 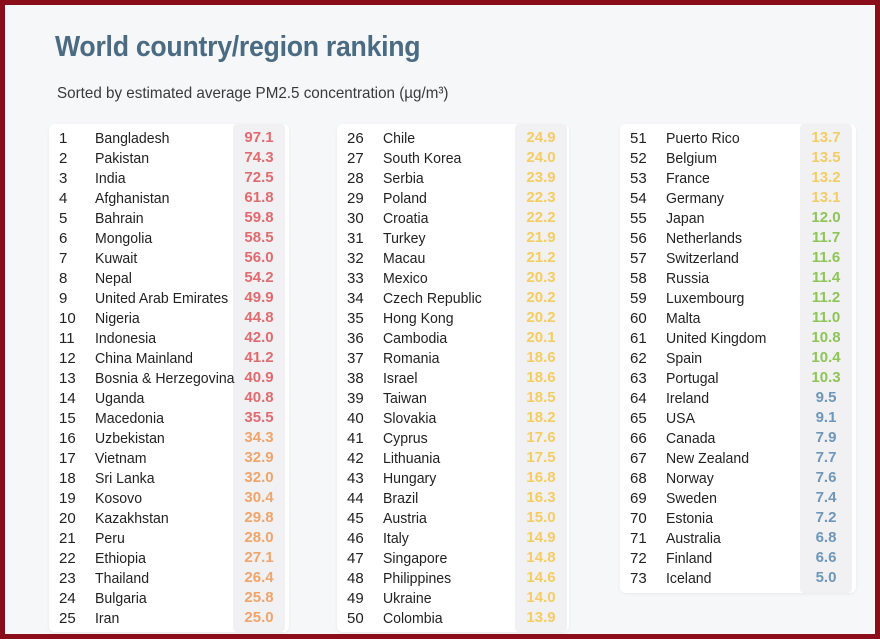 I want to click on country-name: Belgium, so click(x=691, y=158).